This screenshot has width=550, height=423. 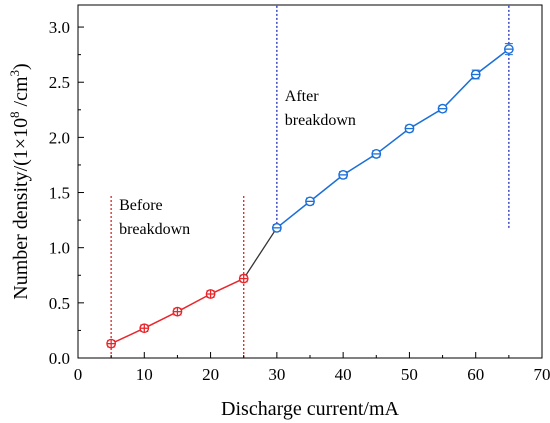 I want to click on y-tick-label: 3.0, so click(x=59, y=27).